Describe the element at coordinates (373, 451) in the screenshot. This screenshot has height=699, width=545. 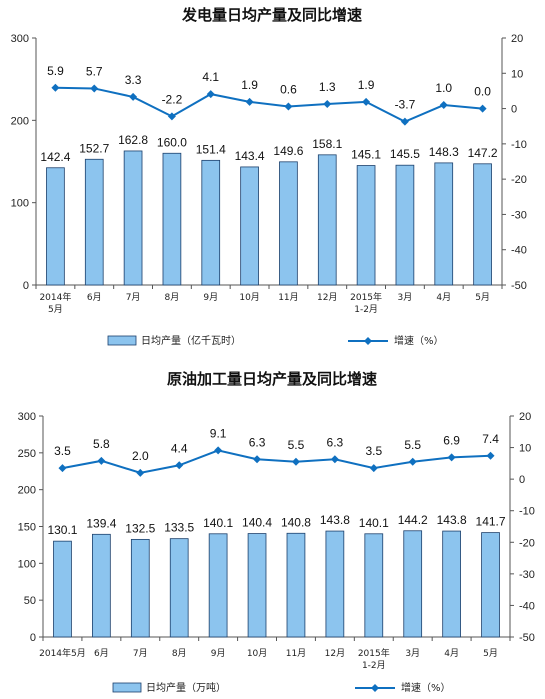
I see `growth-value-label: 3.5` at that location.